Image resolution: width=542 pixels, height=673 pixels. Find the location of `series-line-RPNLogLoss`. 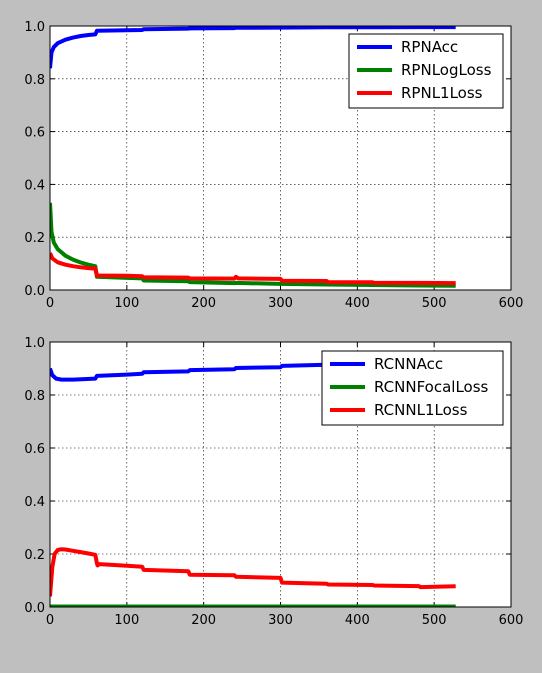

series-line-RPNLogLoss is located at coordinates (253, 245).